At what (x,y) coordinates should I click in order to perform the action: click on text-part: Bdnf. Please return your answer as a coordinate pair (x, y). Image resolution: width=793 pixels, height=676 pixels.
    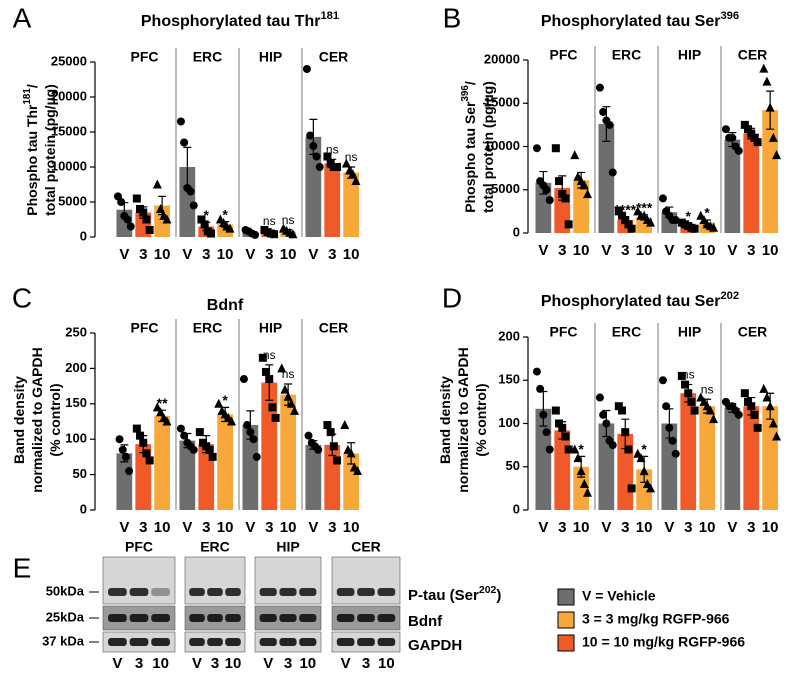
    Looking at the image, I should click on (225, 305).